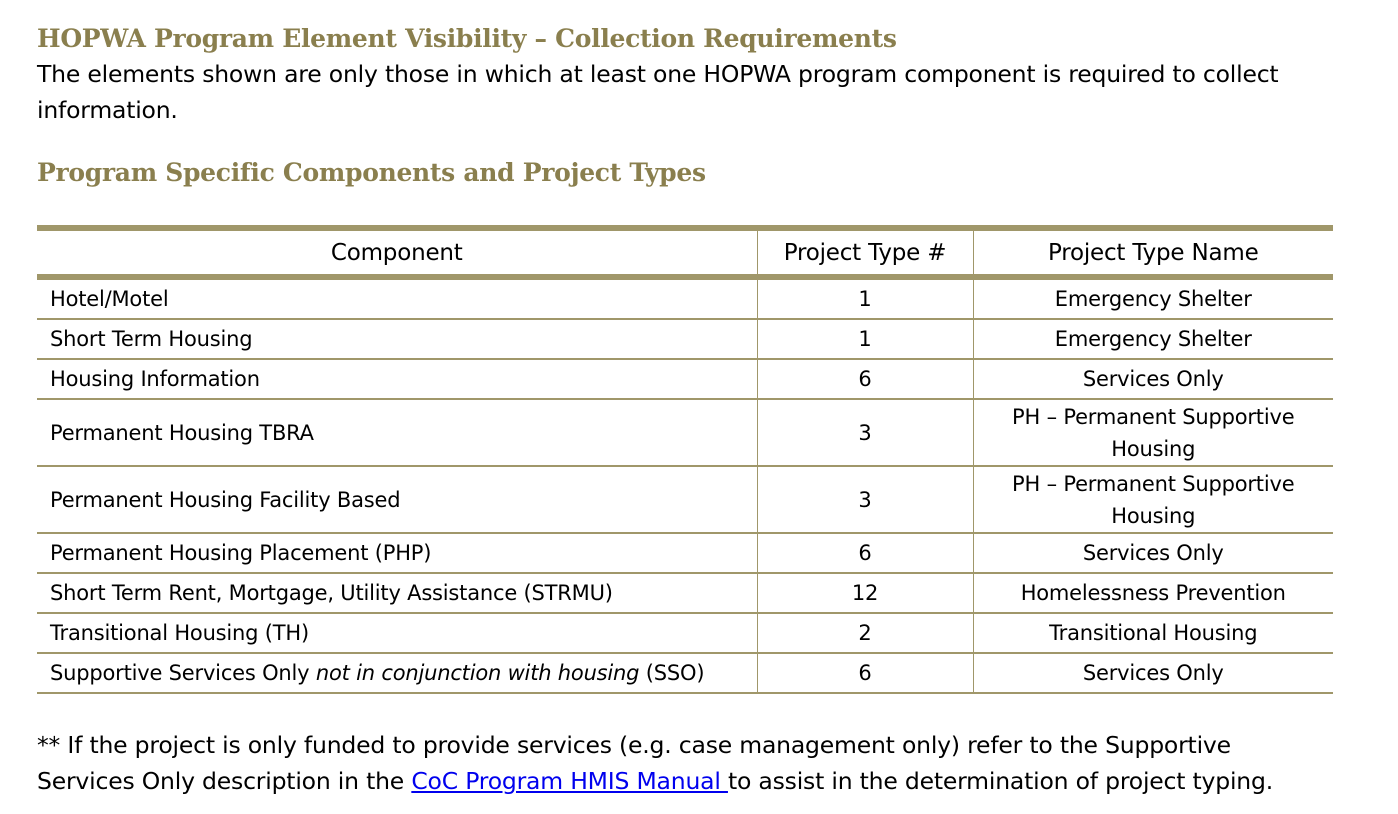 Image resolution: width=1398 pixels, height=814 pixels. I want to click on coc-manual-link: CoC Program HMIS Manual, so click(569, 781).